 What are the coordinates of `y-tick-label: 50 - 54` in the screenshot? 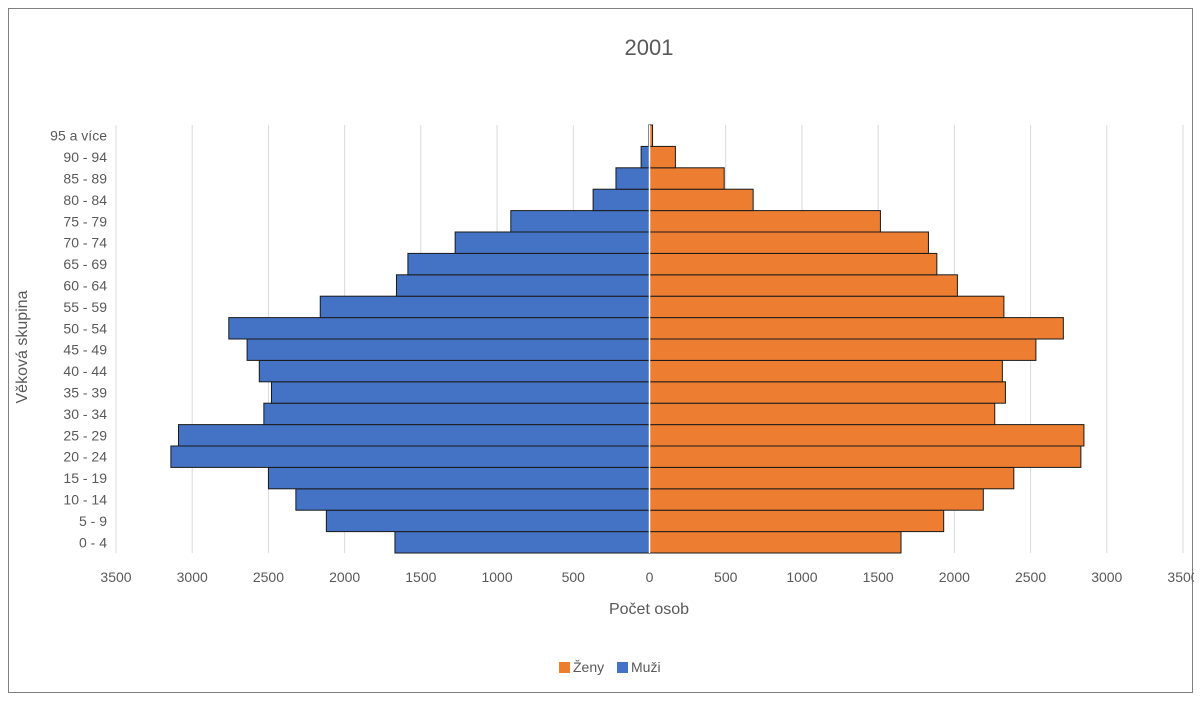 It's located at (85, 328).